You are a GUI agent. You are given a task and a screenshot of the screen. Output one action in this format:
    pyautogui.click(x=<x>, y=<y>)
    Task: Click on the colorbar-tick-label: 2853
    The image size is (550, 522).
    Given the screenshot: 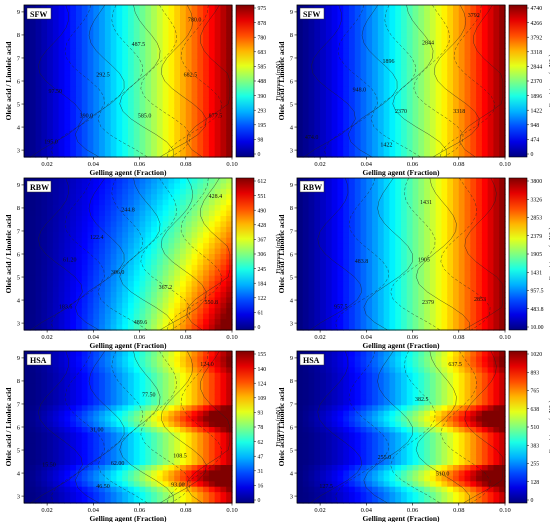 What is the action you would take?
    pyautogui.click(x=537, y=219)
    